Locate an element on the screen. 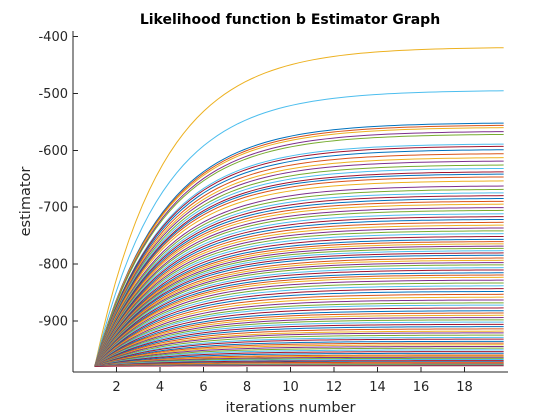 The width and height of the screenshot is (560, 420). y-tick-label: -900 is located at coordinates (53, 321).